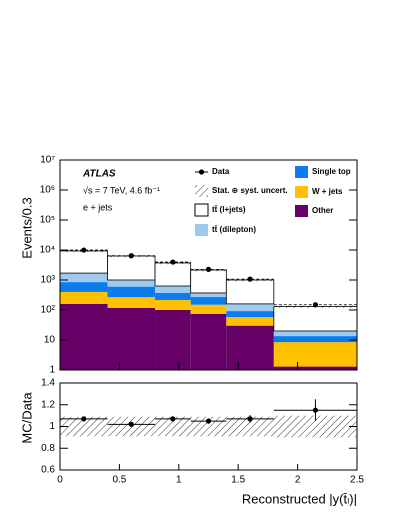  Describe the element at coordinates (47, 160) in the screenshot. I see `y-tick-label: 10⁷` at that location.